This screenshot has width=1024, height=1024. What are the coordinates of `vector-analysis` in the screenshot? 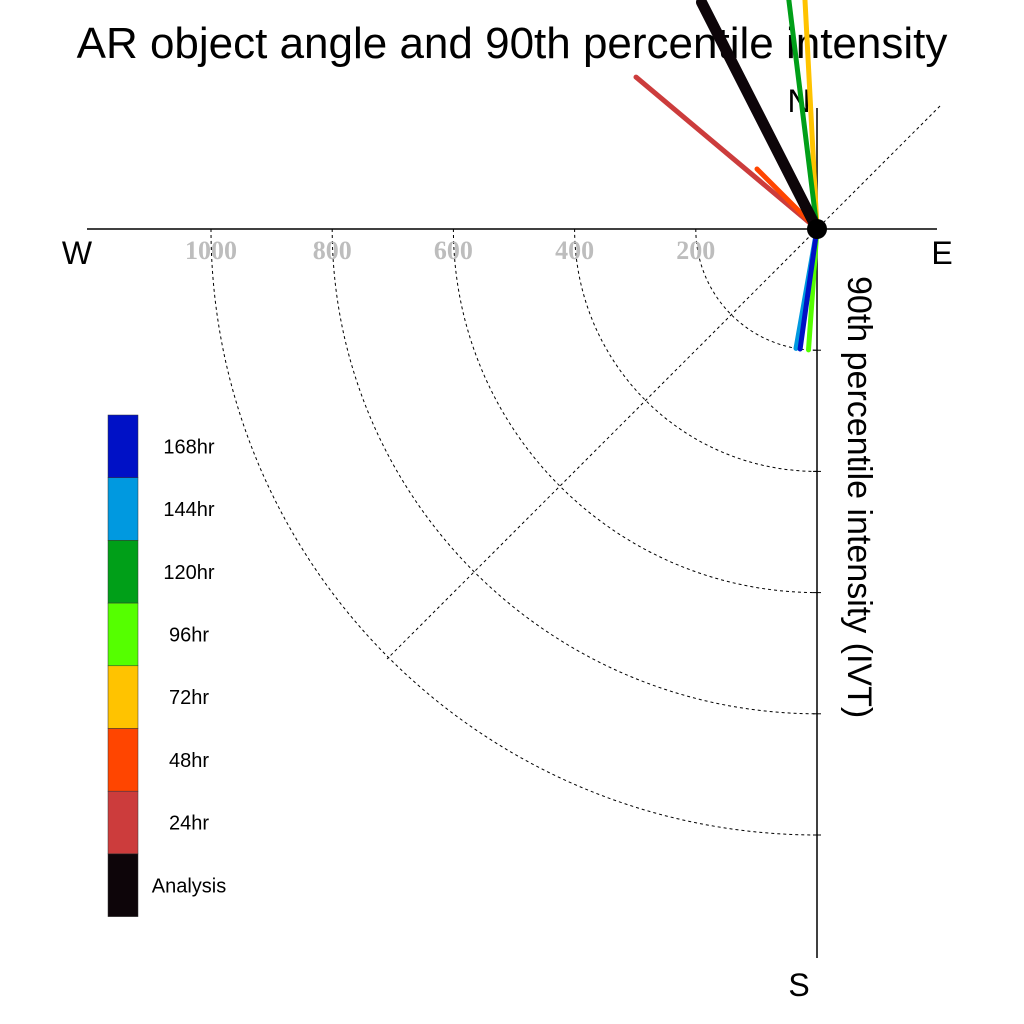 It's located at (759, 117).